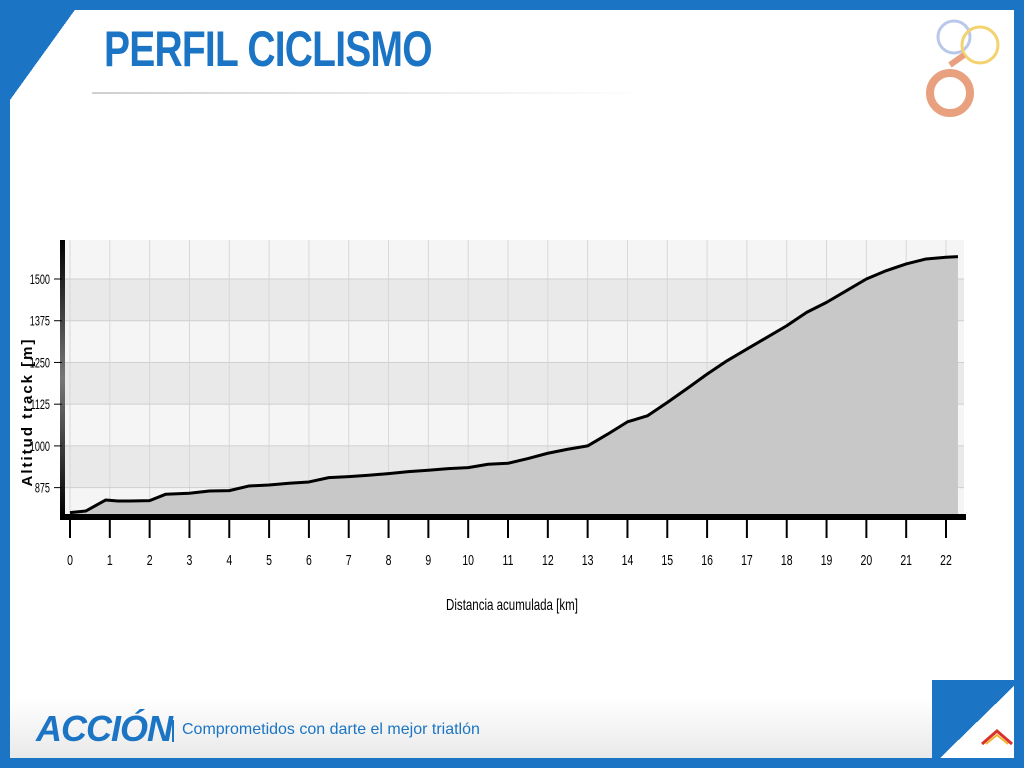  What do you see at coordinates (827, 559) in the screenshot?
I see `x-tick-label: 19` at bounding box center [827, 559].